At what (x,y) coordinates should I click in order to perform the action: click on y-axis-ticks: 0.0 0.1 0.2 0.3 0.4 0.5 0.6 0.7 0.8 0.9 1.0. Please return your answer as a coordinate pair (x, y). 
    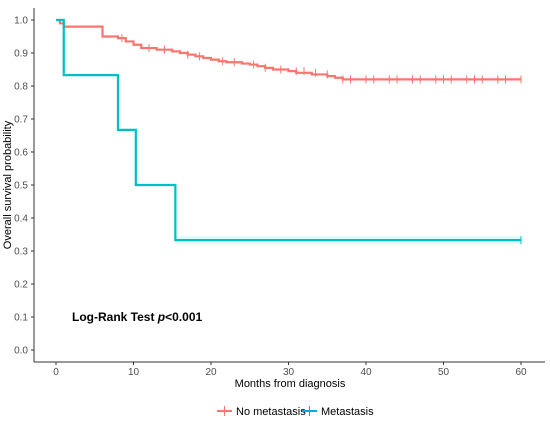
    Looking at the image, I should click on (24, 186).